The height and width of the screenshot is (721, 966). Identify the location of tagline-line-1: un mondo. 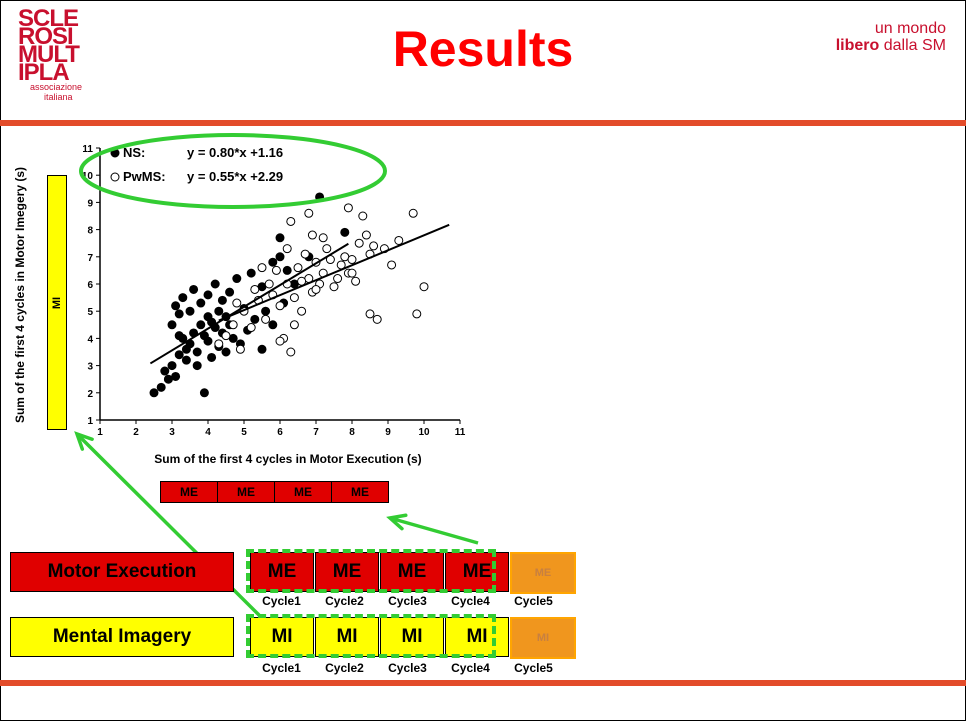
(910, 28).